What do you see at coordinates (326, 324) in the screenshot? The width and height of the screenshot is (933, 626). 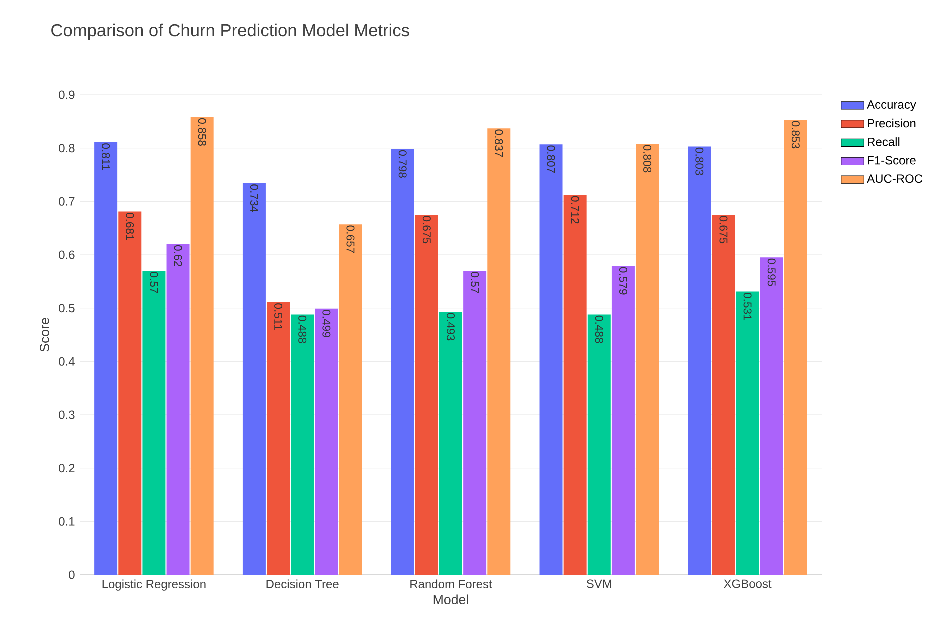 I see `data-label: 0.499` at bounding box center [326, 324].